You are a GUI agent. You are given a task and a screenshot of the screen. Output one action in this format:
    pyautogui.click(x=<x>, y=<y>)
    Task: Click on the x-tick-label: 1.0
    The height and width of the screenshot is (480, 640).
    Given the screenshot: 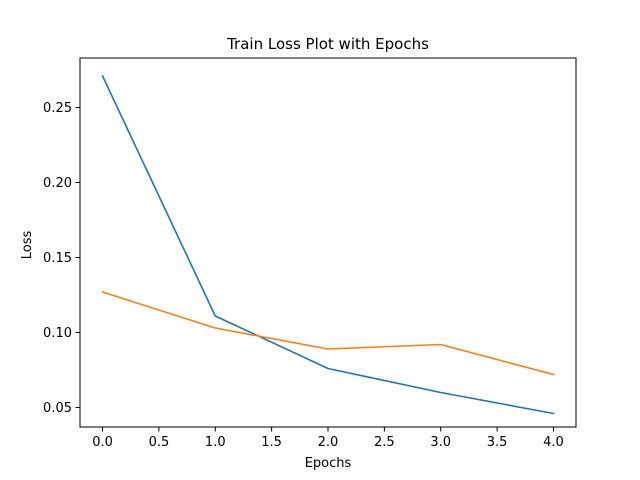 What is the action you would take?
    pyautogui.click(x=215, y=442)
    